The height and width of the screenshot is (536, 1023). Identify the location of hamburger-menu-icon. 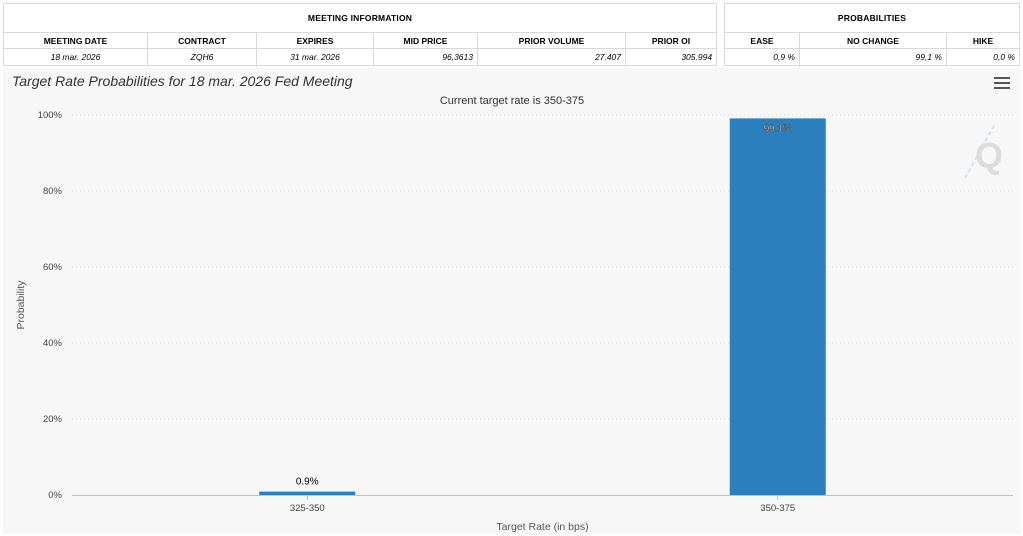
(1002, 84).